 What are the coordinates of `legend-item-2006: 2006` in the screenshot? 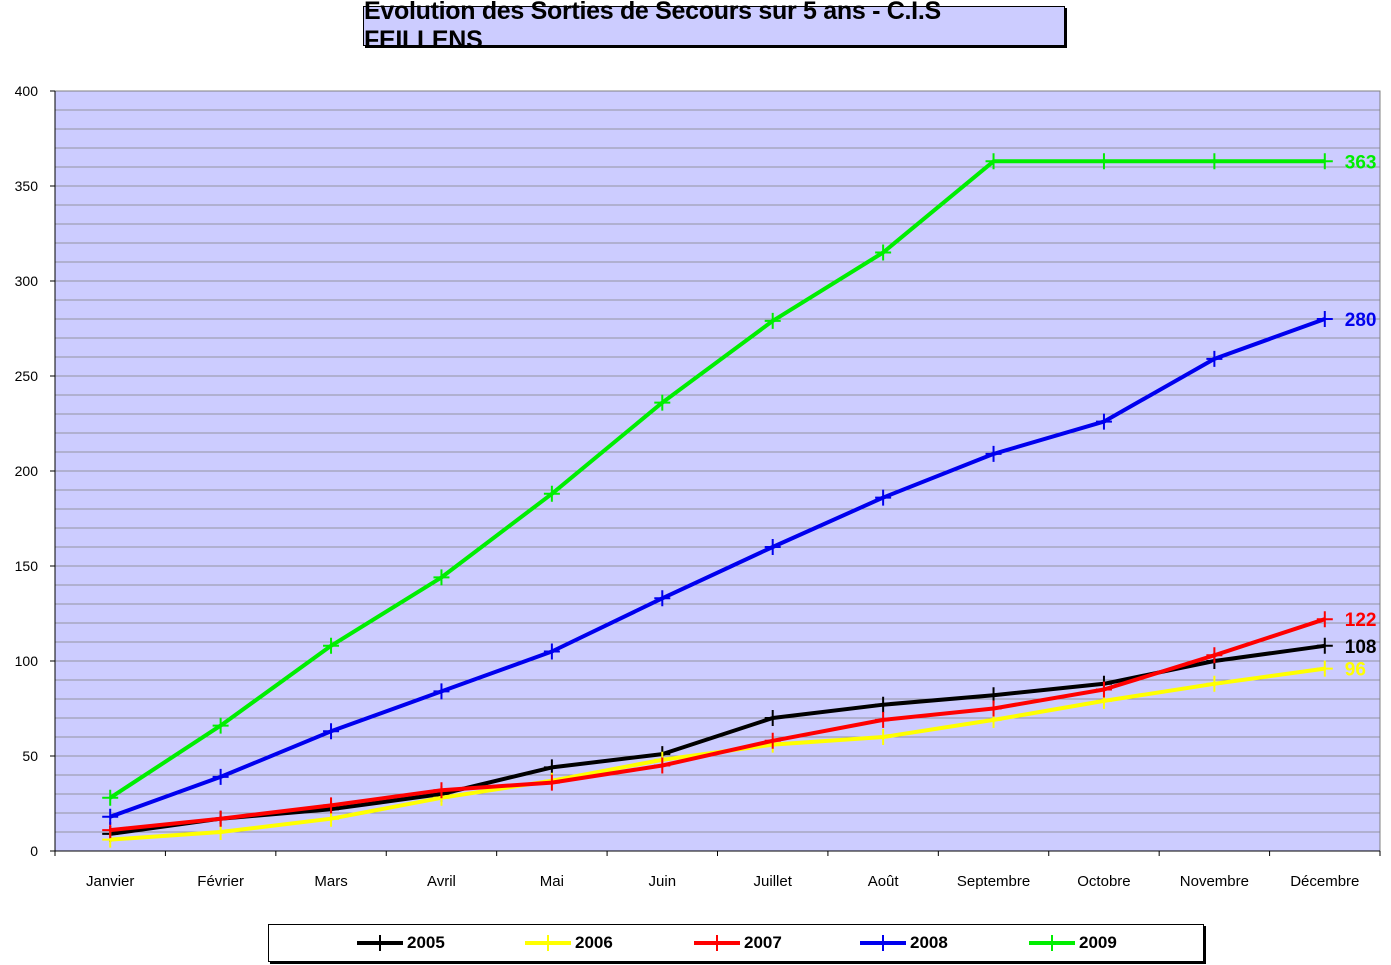 It's located at (569, 943).